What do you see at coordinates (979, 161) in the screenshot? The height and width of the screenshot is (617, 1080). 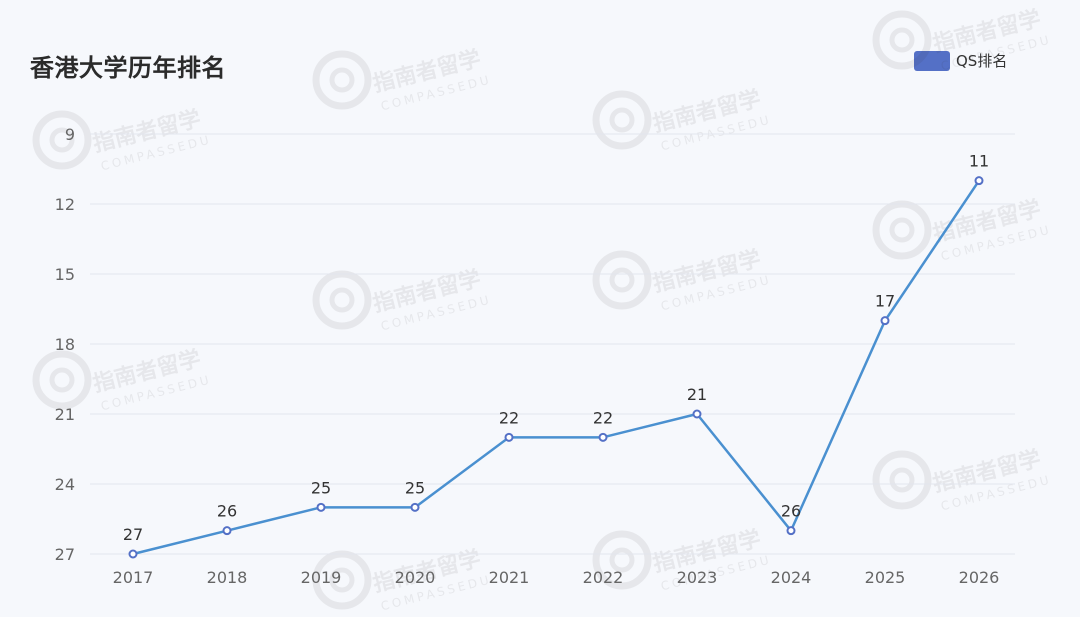 I see `data-label: 11` at bounding box center [979, 161].